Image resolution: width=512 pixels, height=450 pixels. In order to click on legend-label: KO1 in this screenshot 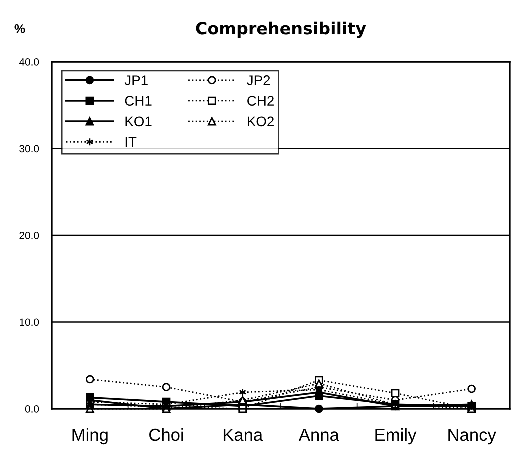, I will do `click(139, 121)`.